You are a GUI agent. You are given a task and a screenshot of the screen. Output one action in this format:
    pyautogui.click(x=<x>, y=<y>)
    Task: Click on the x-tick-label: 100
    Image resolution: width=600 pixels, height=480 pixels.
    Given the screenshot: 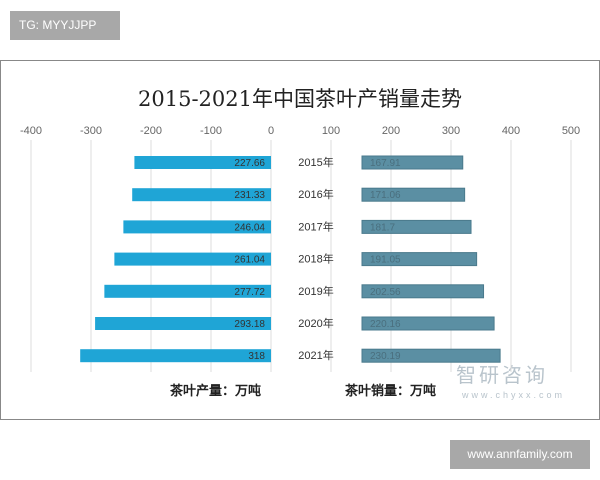 What is the action you would take?
    pyautogui.click(x=331, y=131)
    